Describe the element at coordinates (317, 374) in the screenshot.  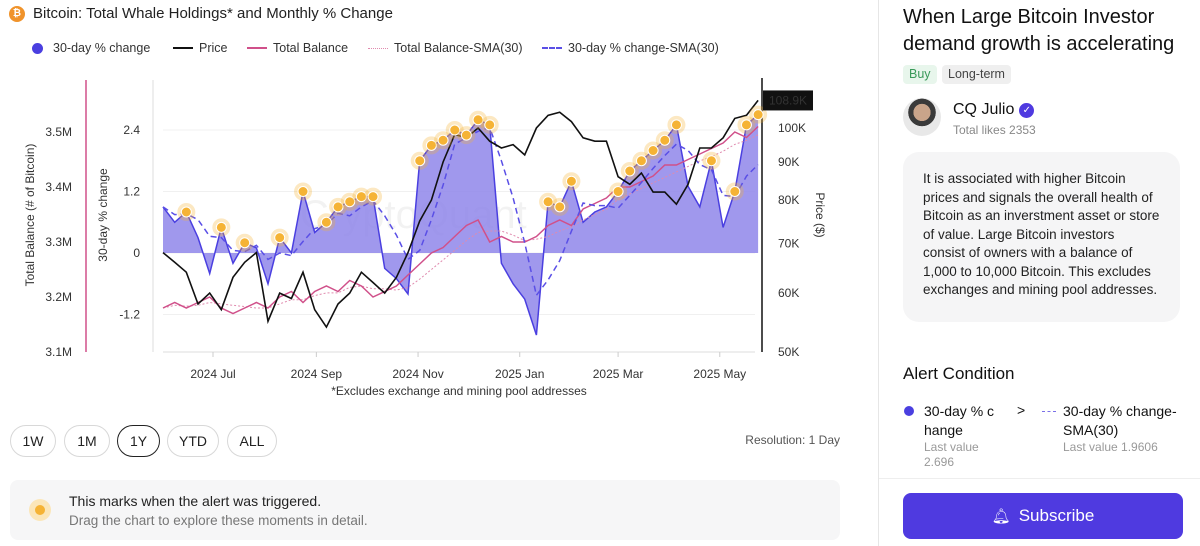
I see `x-tick-label: 2024 Sep` at that location.